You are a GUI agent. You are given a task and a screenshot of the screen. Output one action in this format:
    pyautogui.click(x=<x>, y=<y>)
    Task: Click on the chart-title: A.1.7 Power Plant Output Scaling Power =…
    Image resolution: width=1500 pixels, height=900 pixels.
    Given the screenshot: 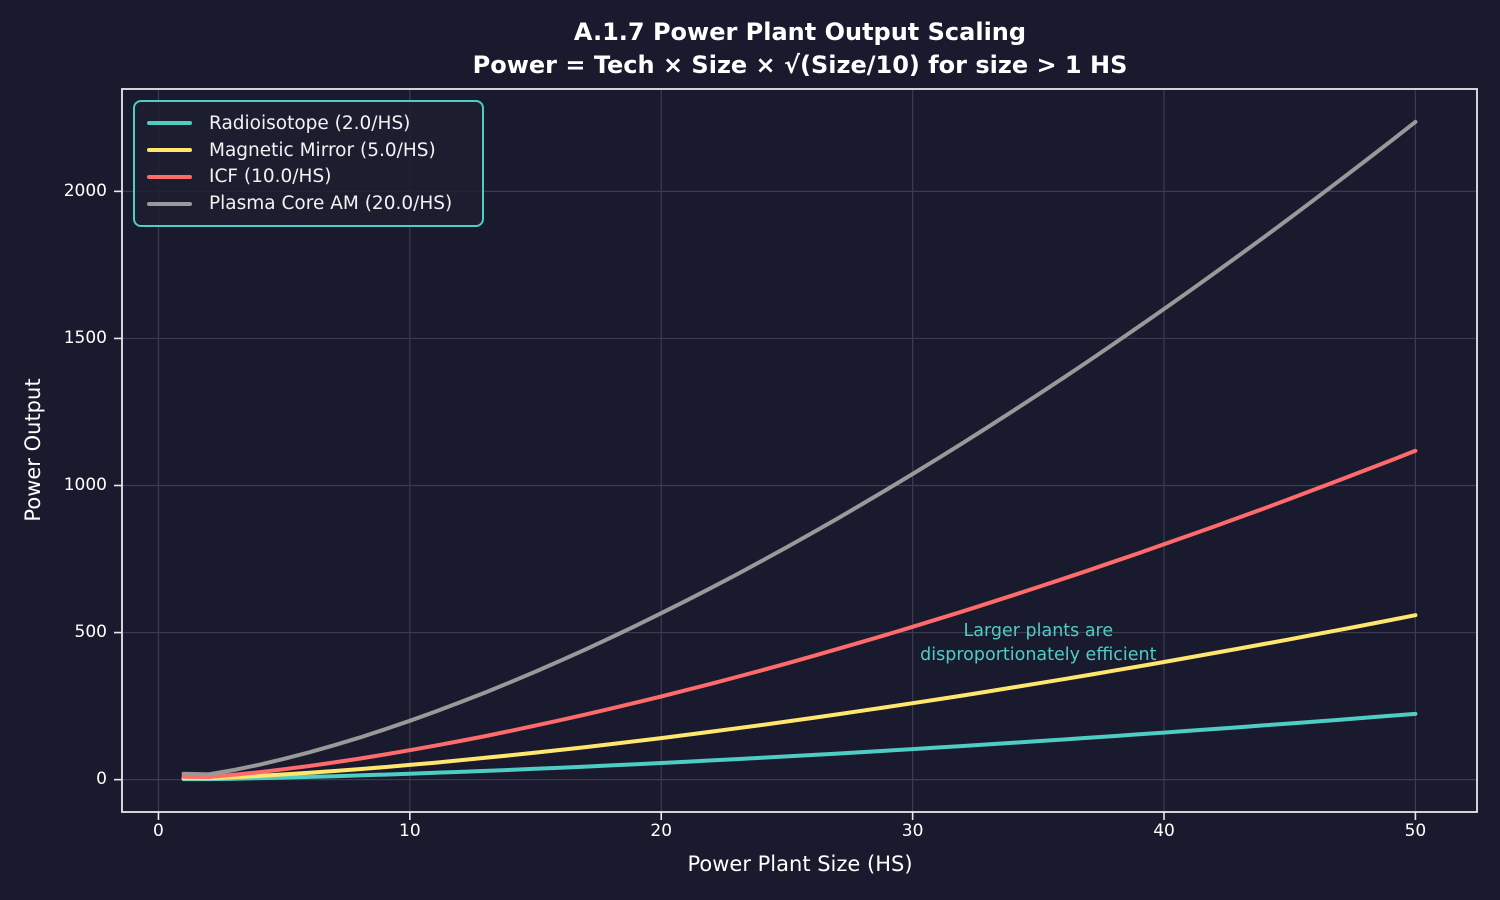 What is the action you would take?
    pyautogui.click(x=800, y=49)
    